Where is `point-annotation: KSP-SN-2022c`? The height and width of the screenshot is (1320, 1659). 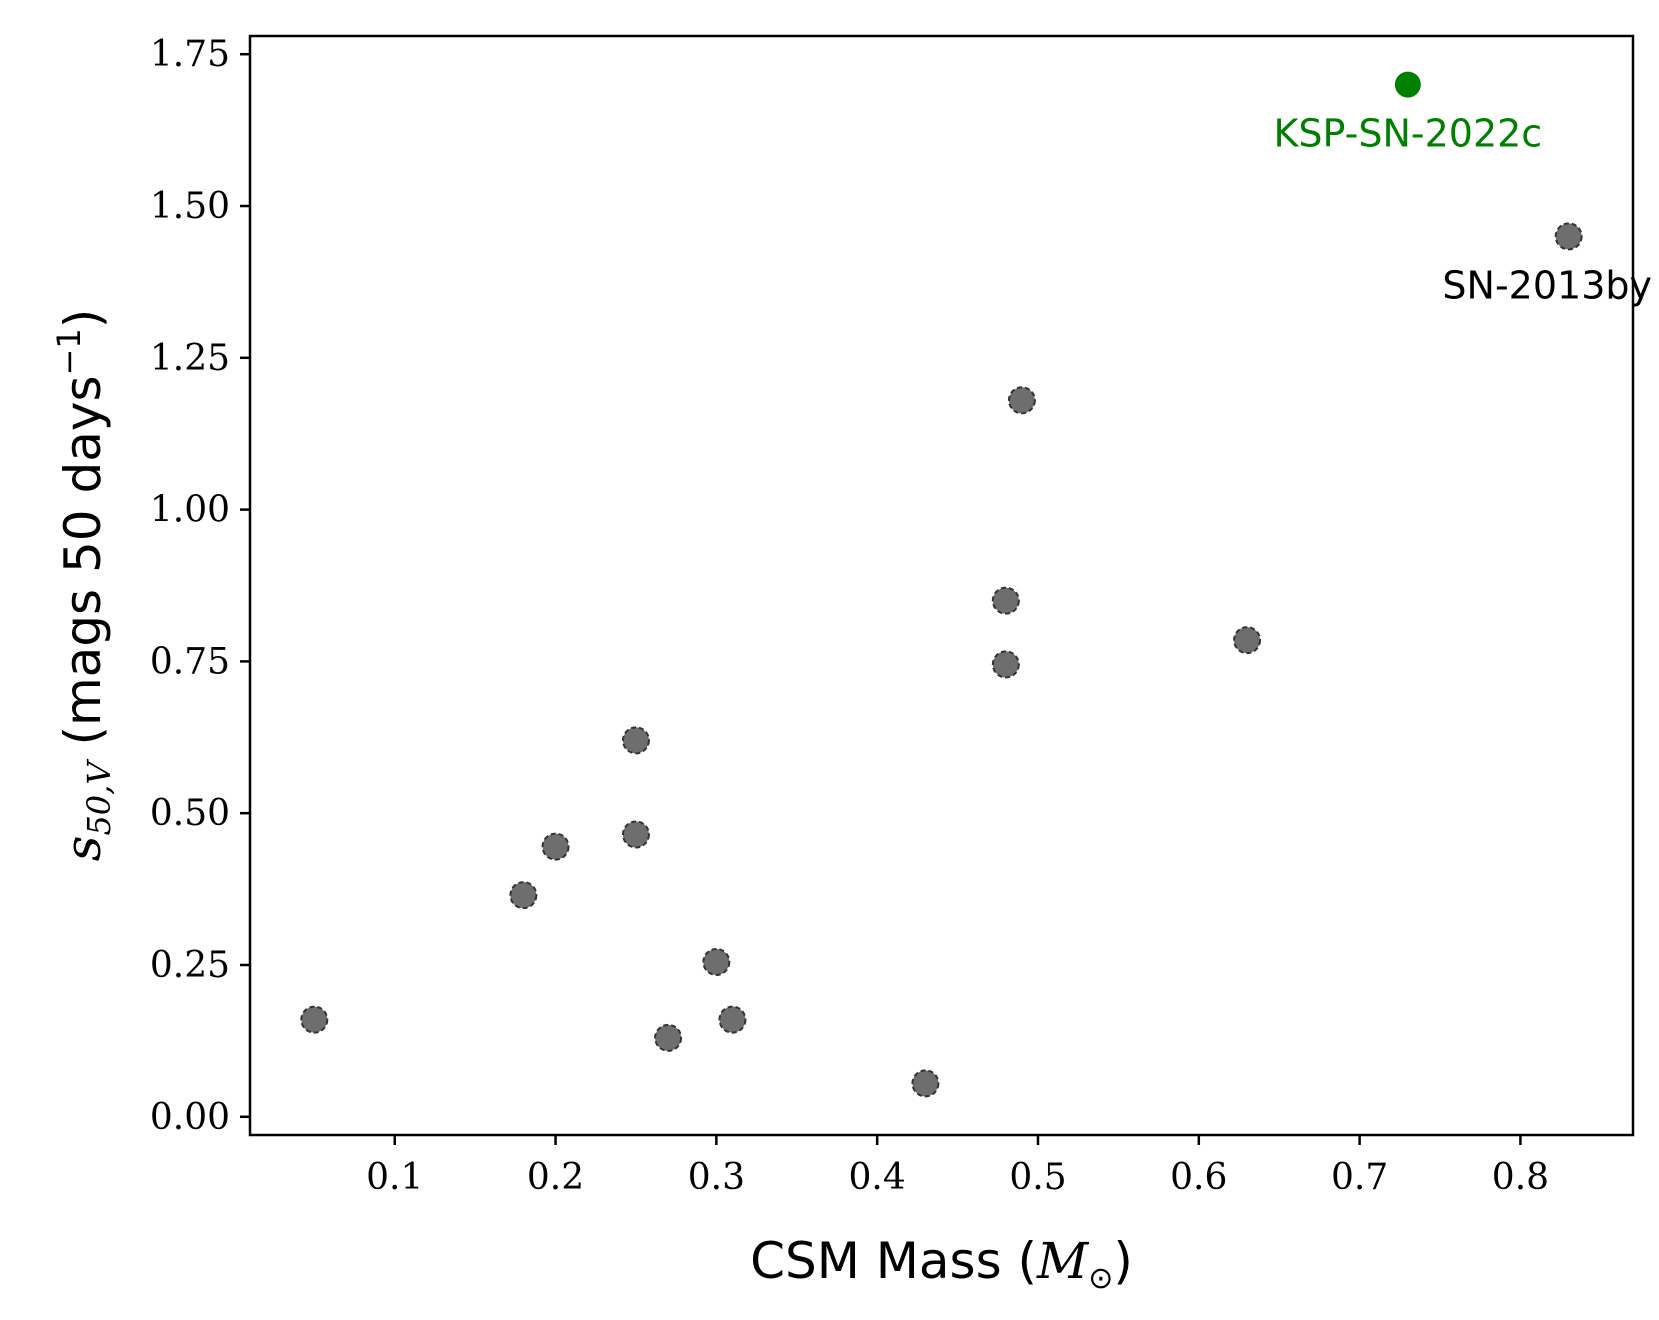 point-annotation: KSP-SN-2022c is located at coordinates (1408, 134).